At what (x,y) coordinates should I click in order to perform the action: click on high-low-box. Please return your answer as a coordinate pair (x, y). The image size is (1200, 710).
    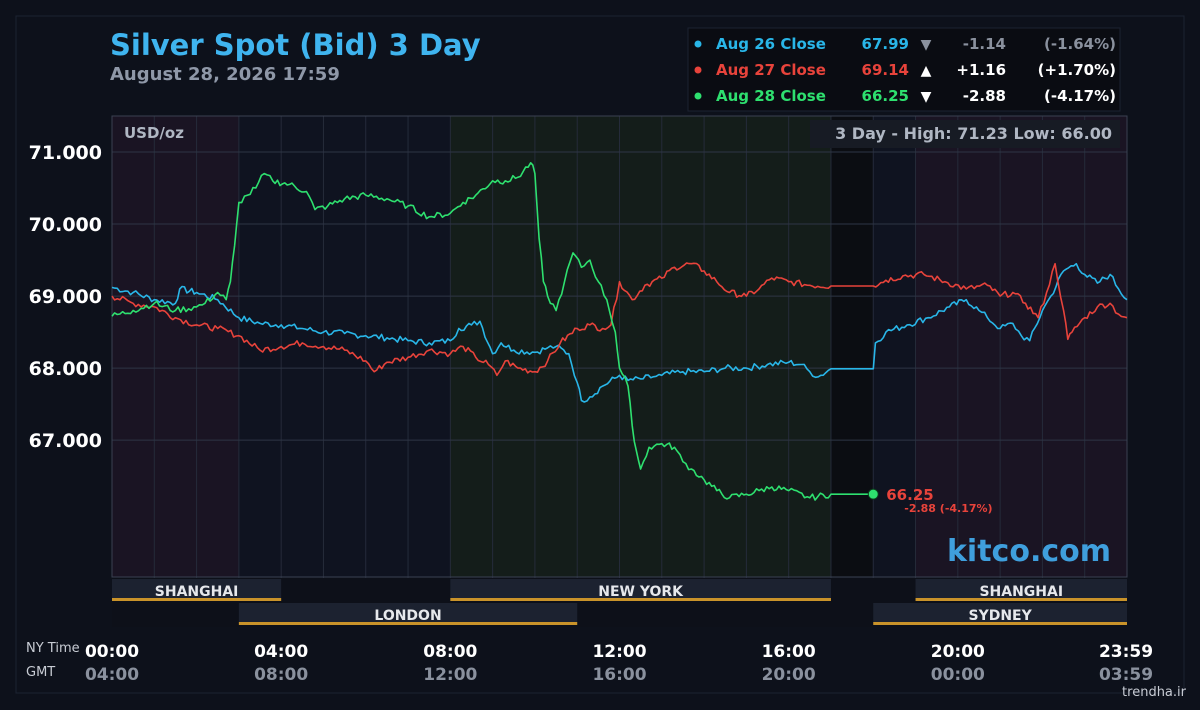
    Looking at the image, I should click on (965, 134).